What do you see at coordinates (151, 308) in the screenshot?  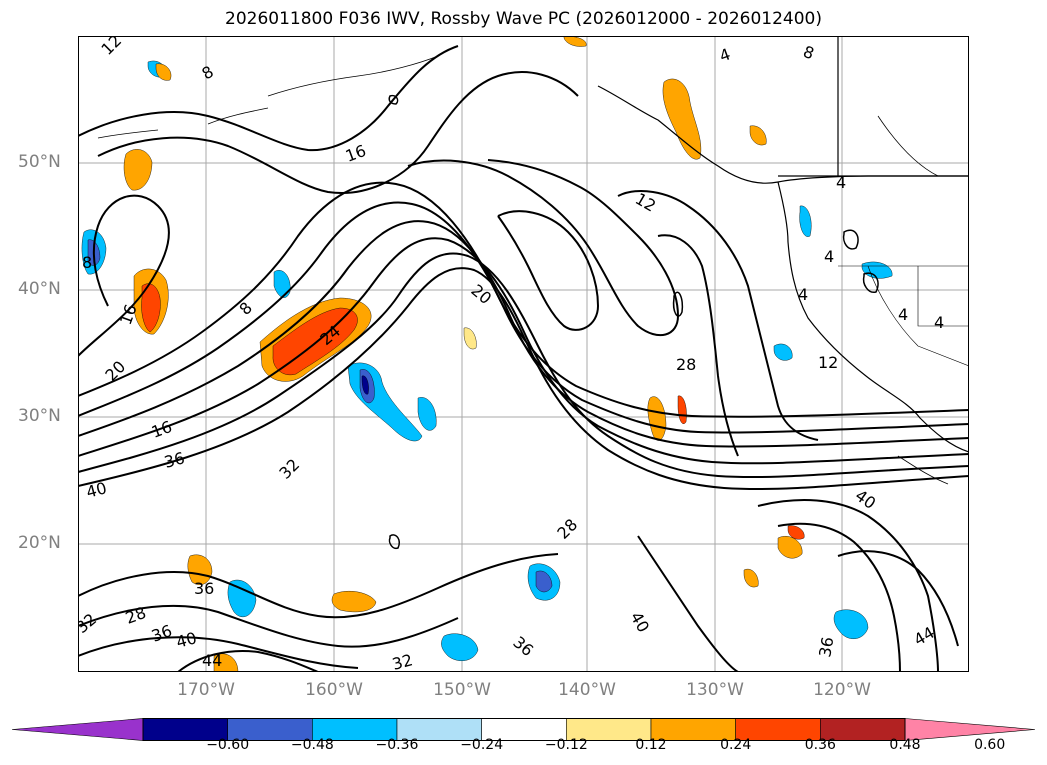 I see `shade-positive-west-core` at bounding box center [151, 308].